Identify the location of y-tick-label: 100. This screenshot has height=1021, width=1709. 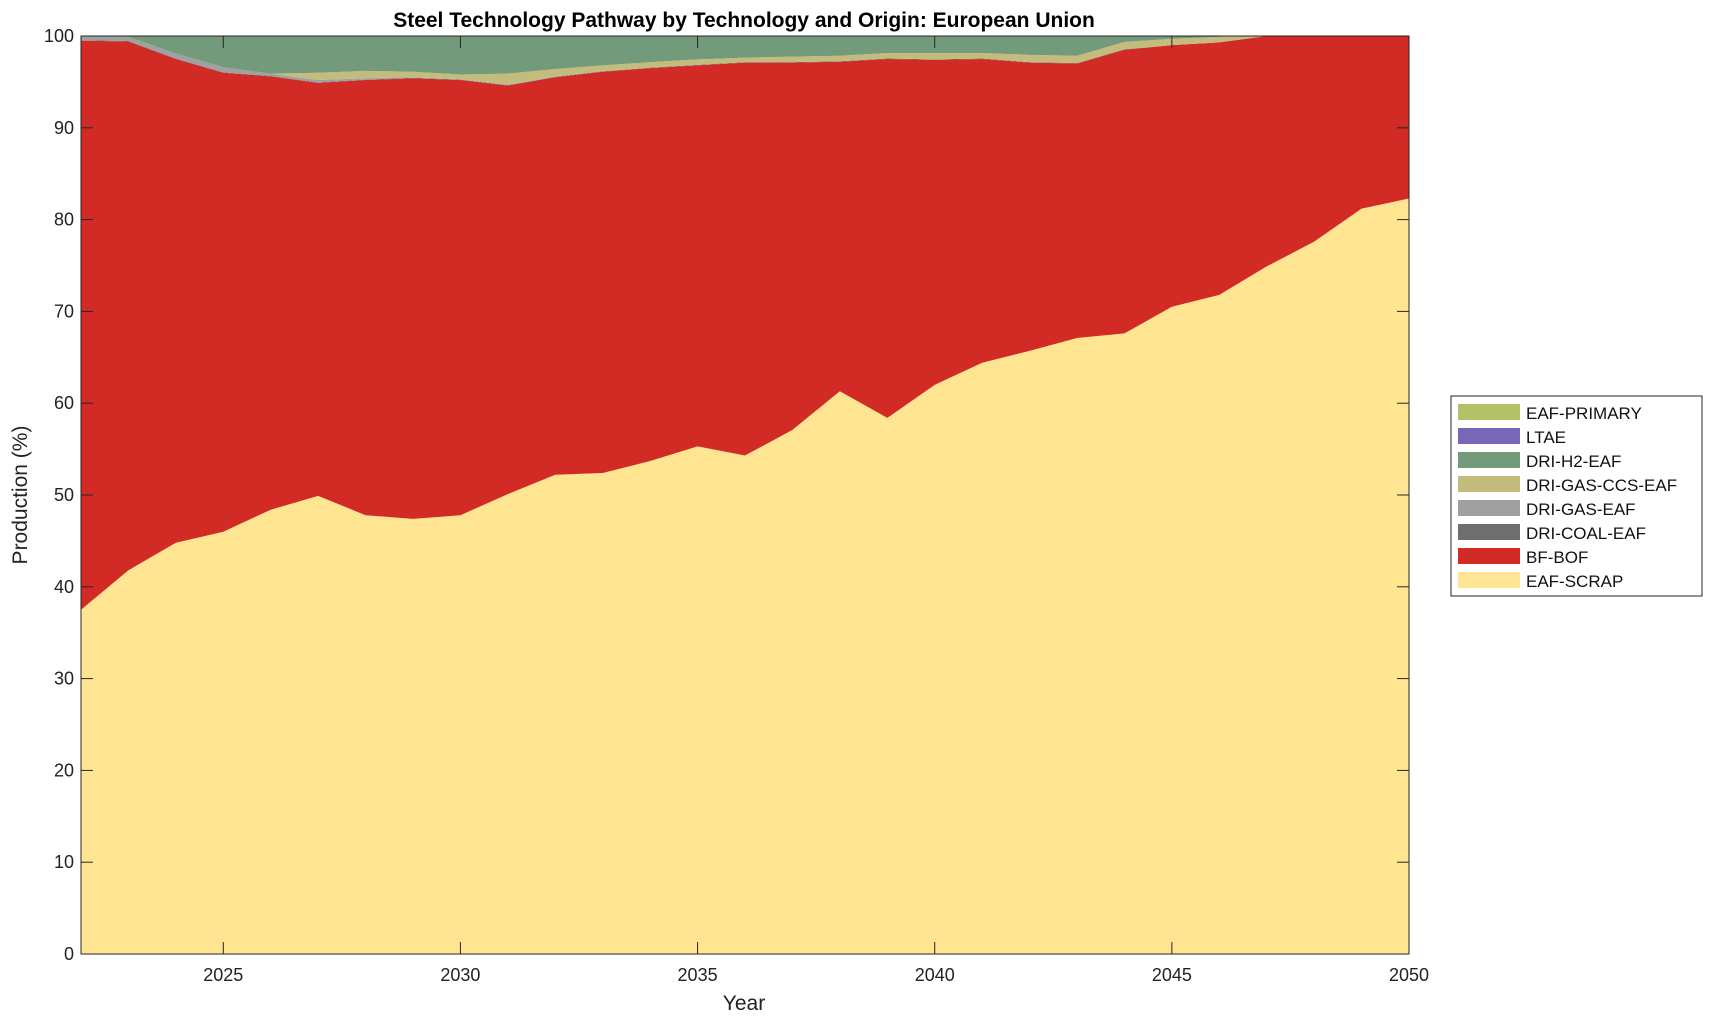
(59, 36).